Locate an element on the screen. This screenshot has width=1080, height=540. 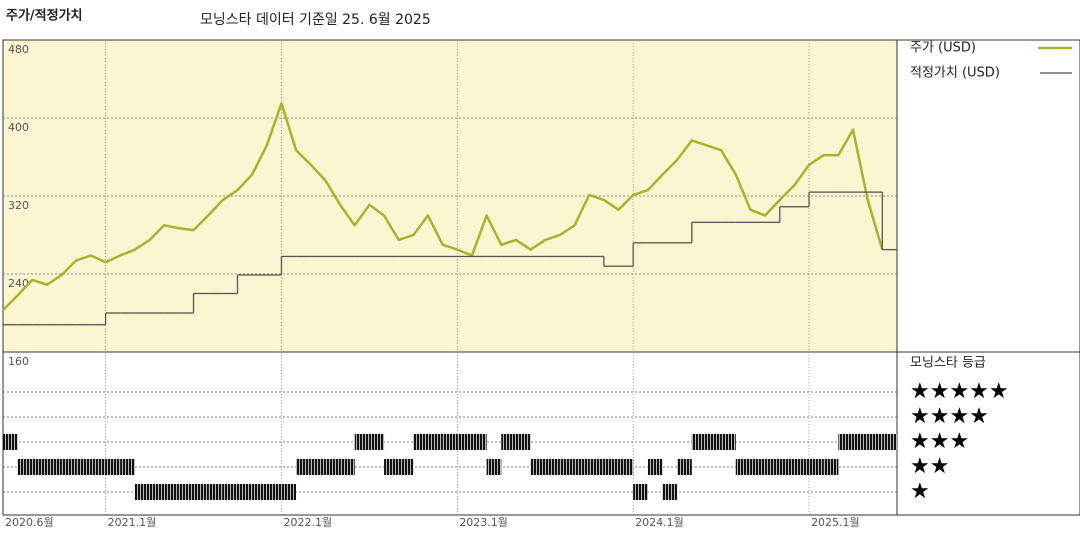
x-tick-label: 2022.1월 is located at coordinates (307, 522).